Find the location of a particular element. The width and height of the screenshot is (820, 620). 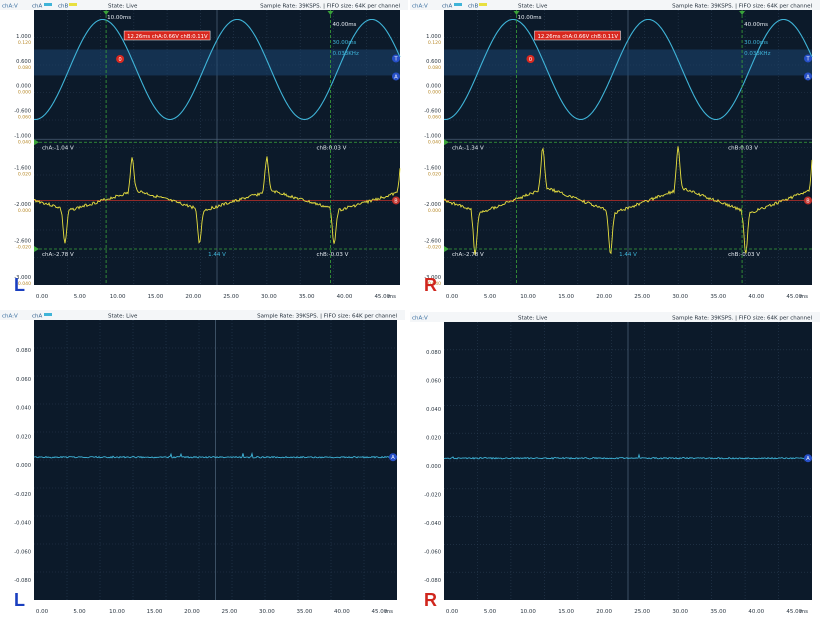

x-axis-unit: ms is located at coordinates (804, 297).